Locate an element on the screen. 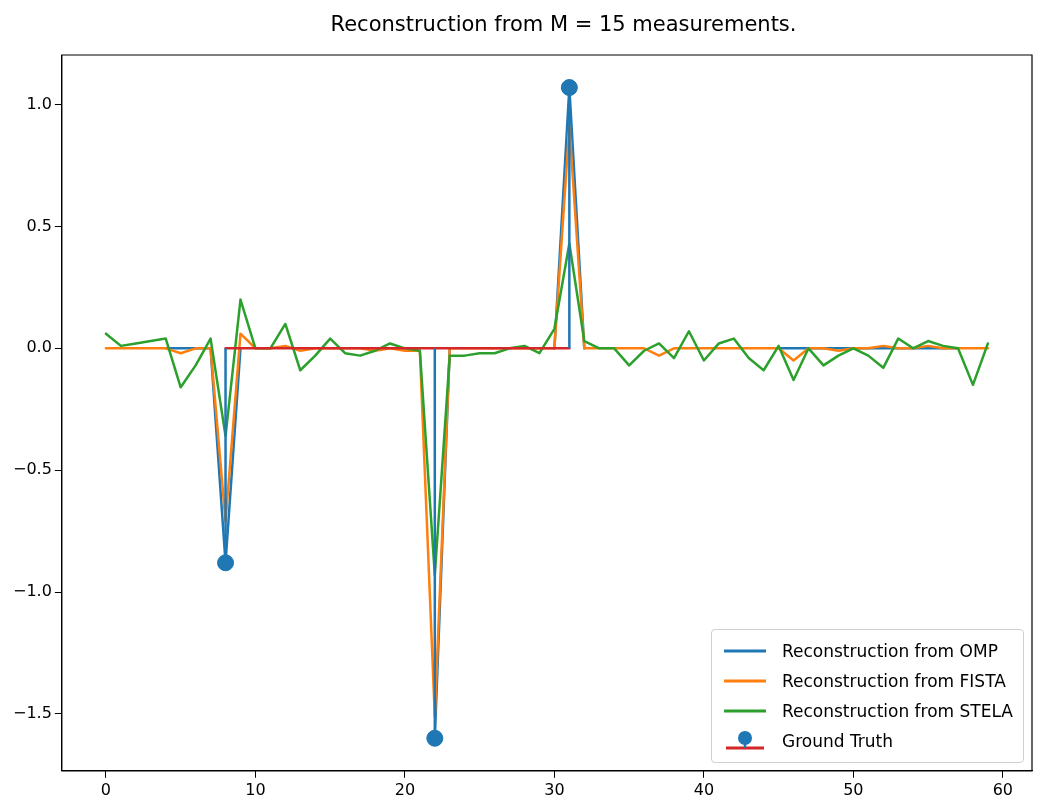 The height and width of the screenshot is (811, 1044). x-tick-label: 30 is located at coordinates (554, 789).